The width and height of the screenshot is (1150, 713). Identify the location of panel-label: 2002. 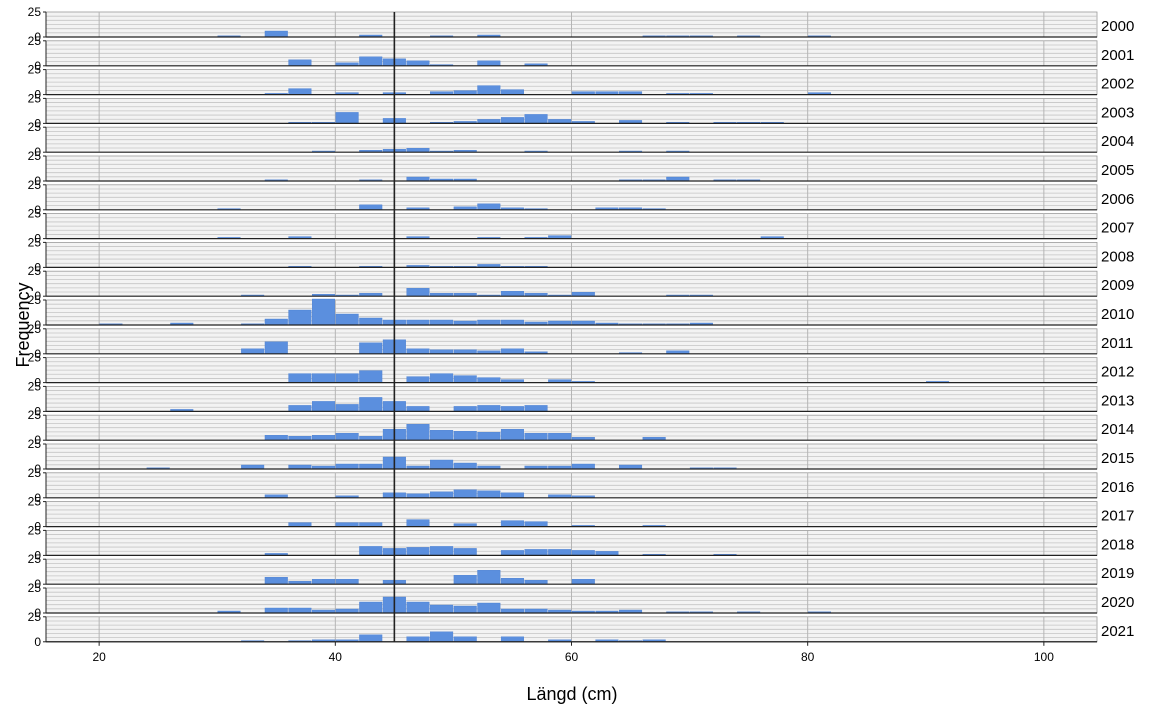
(1117, 84).